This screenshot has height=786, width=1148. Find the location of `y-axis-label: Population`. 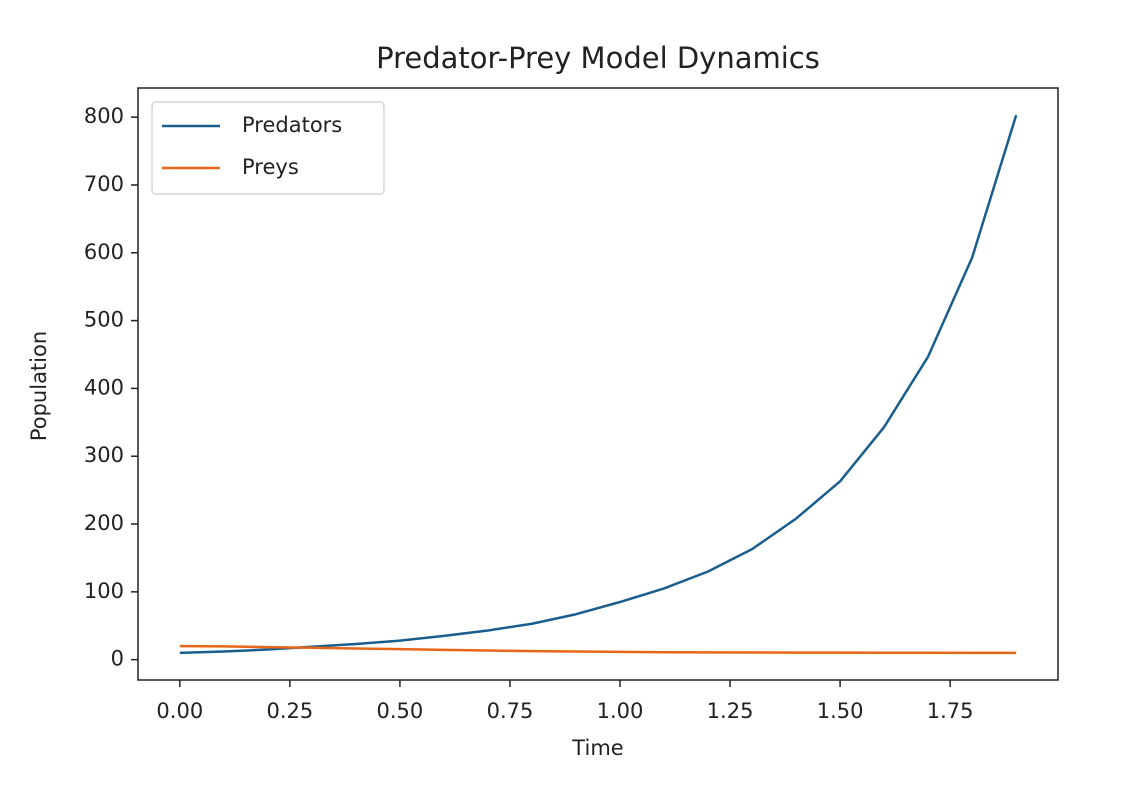

y-axis-label: Population is located at coordinates (39, 386).